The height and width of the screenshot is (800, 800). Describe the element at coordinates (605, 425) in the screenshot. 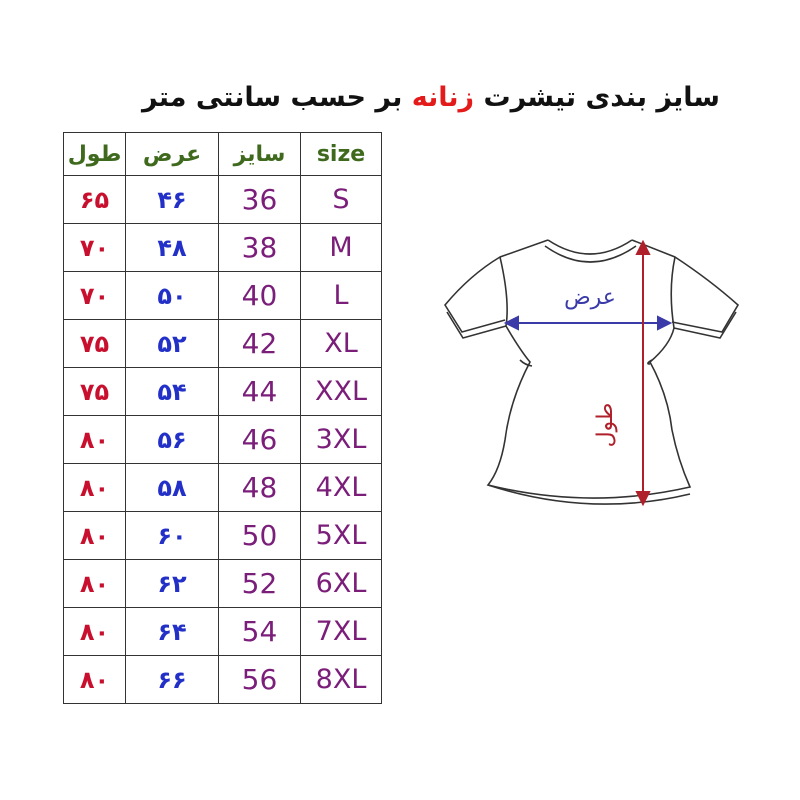

I see `length-label: طول` at that location.